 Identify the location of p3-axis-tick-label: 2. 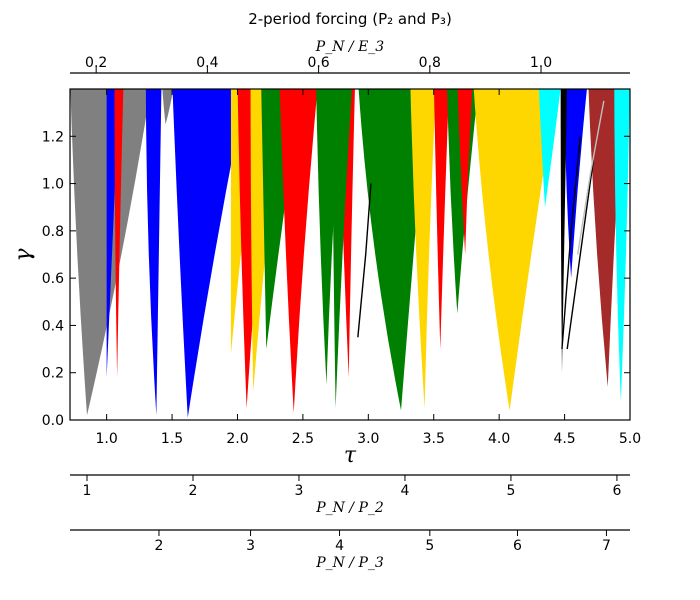
(159, 546).